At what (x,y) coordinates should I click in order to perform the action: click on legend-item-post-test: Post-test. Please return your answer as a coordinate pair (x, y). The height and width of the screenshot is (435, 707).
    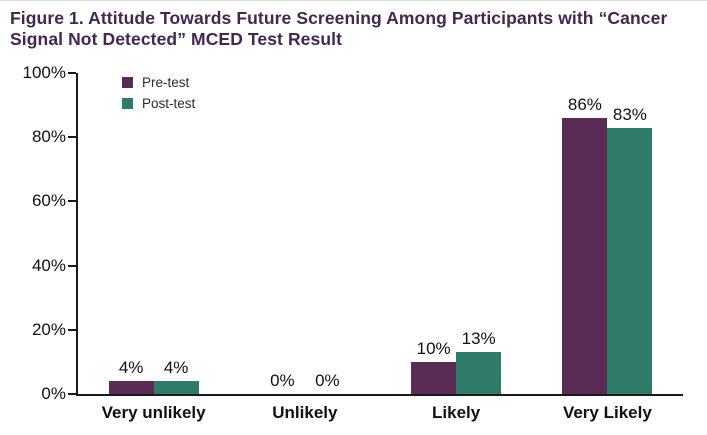
    Looking at the image, I should click on (158, 103).